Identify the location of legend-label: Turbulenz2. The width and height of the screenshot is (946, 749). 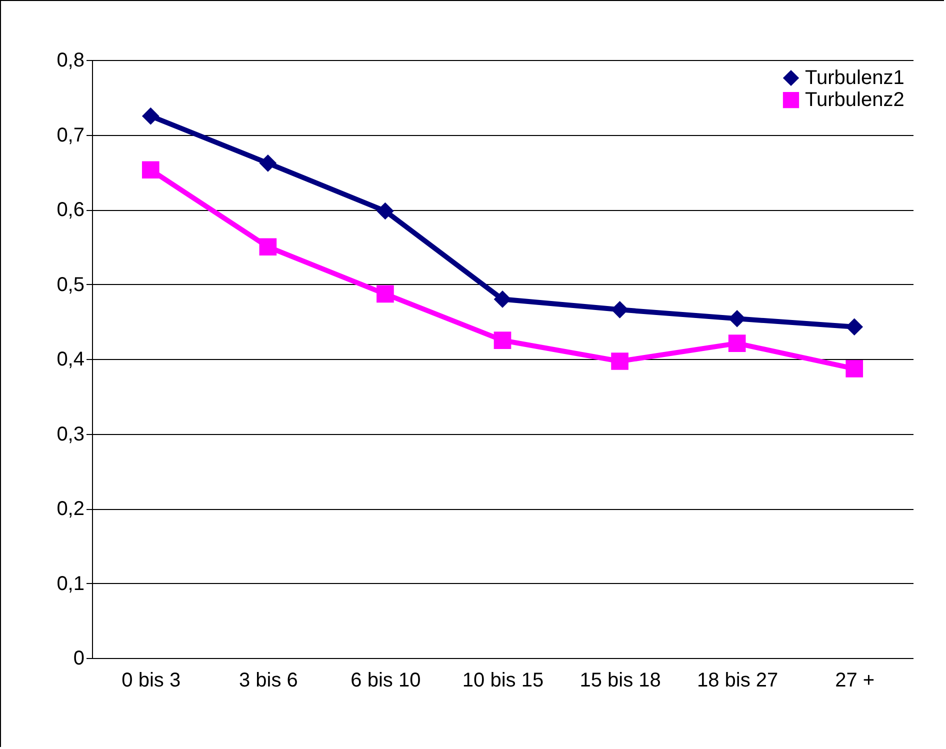
(854, 100).